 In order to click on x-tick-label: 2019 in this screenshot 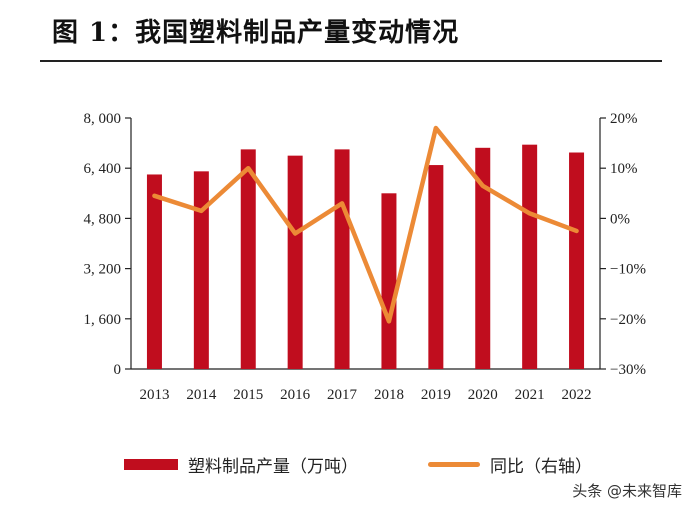, I will do `click(436, 395)`.